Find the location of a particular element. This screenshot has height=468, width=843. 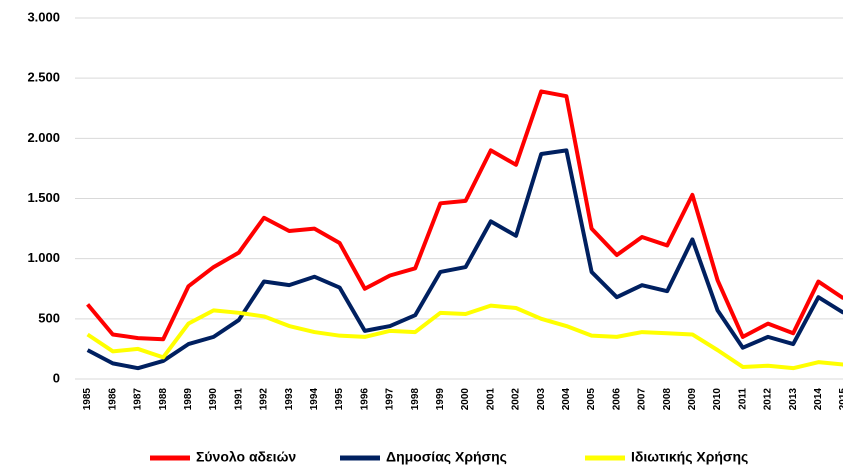

x-tick-label: 2009 is located at coordinates (692, 399).